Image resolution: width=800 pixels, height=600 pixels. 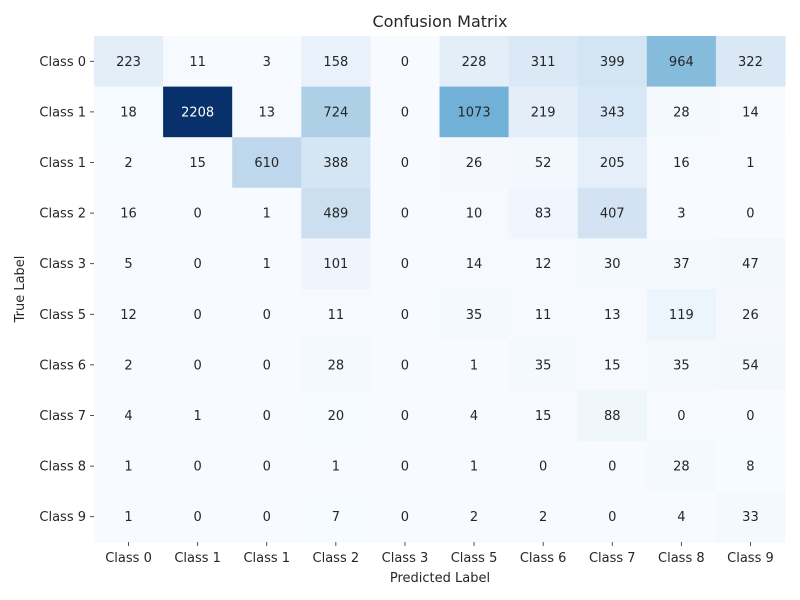 What do you see at coordinates (336, 416) in the screenshot?
I see `cell-value-label: 20` at bounding box center [336, 416].